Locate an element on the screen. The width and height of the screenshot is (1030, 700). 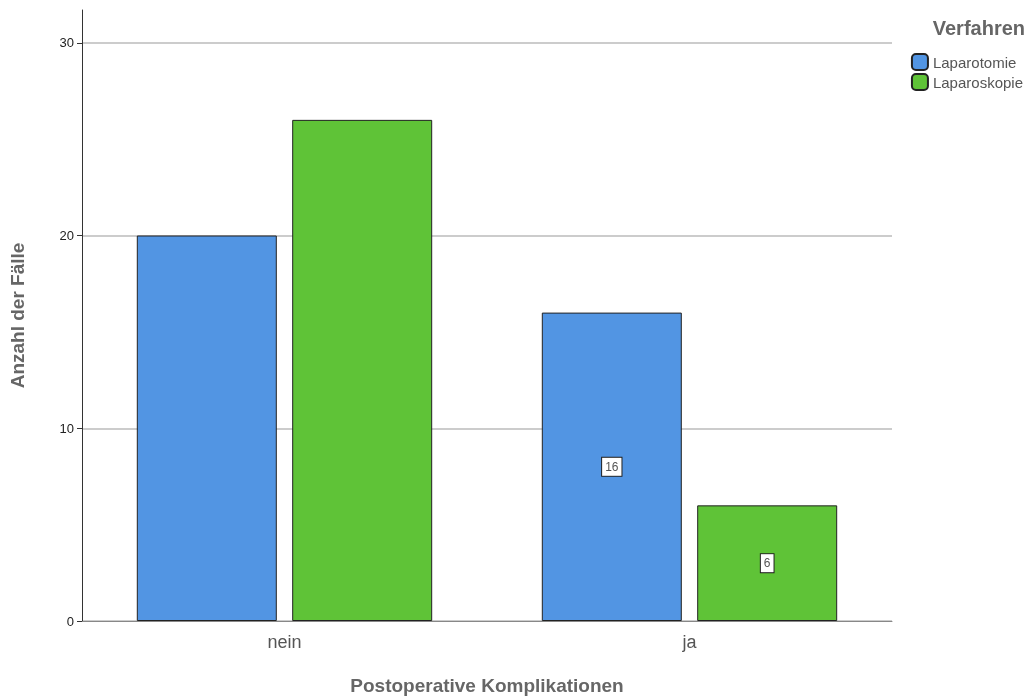
y-tick-label: 20 is located at coordinates (66, 236).